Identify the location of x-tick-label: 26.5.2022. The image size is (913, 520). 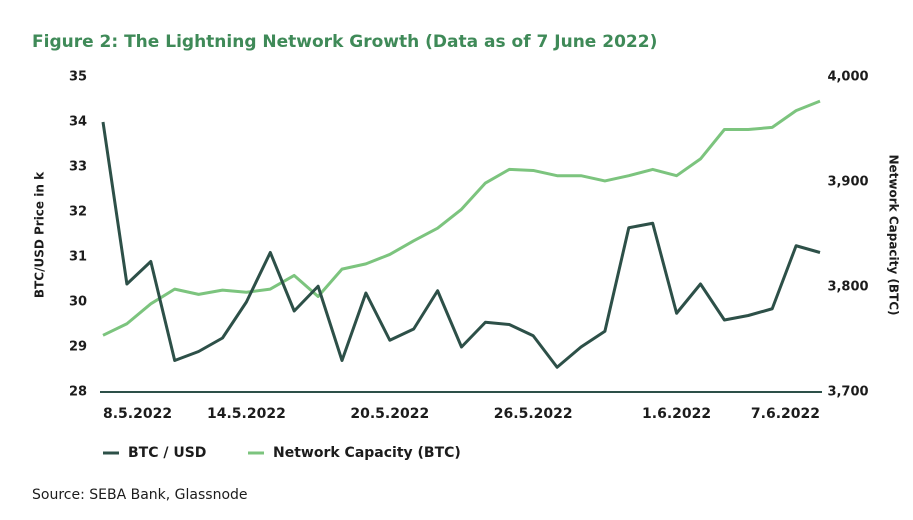
(533, 414).